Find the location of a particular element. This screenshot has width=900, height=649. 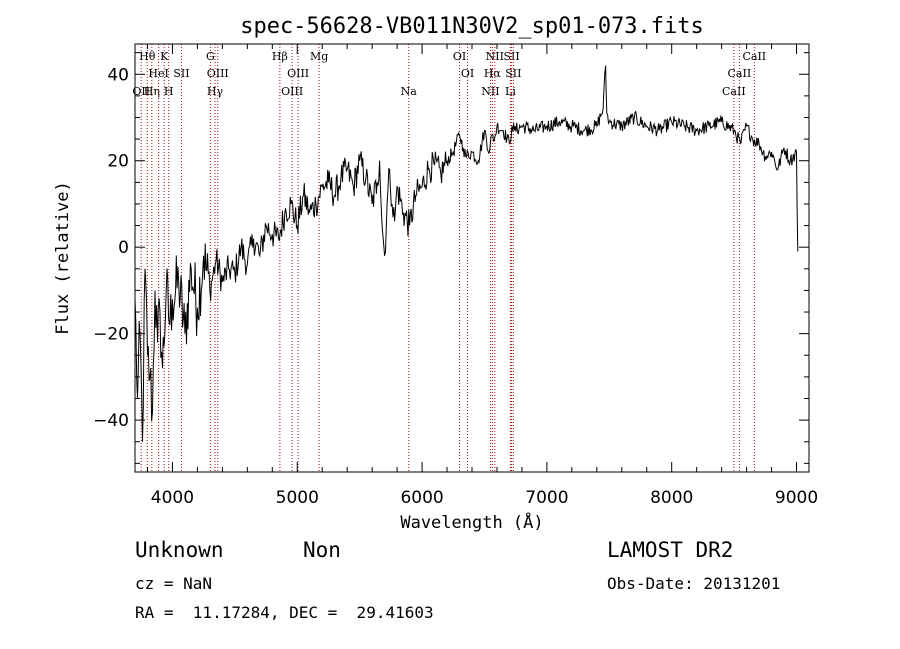

marker-label-20: SII is located at coordinates (511, 56).